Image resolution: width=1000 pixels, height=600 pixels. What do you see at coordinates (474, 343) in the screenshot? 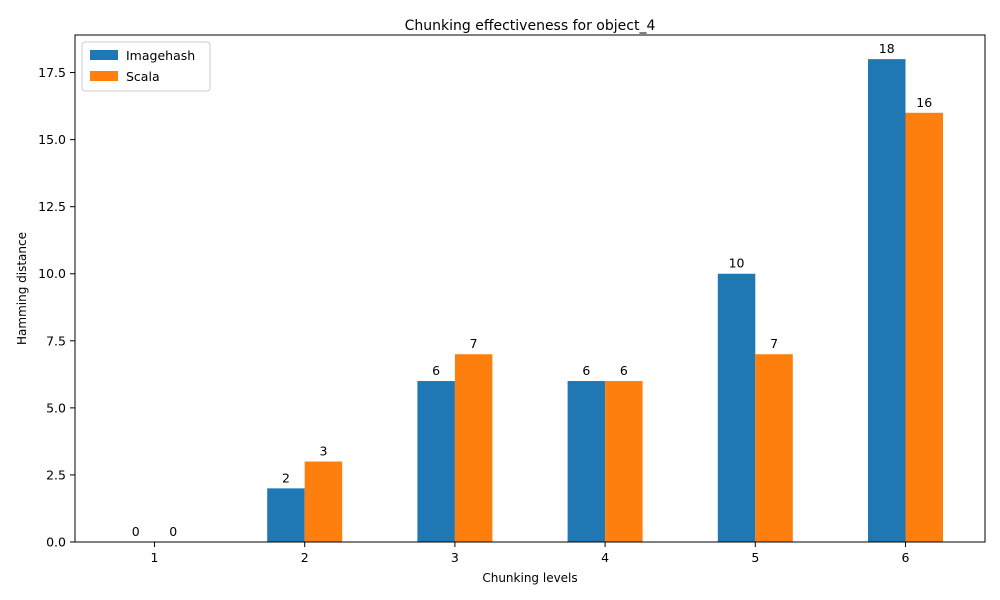
I see `bar-value-label-scala-3: 7` at bounding box center [474, 343].